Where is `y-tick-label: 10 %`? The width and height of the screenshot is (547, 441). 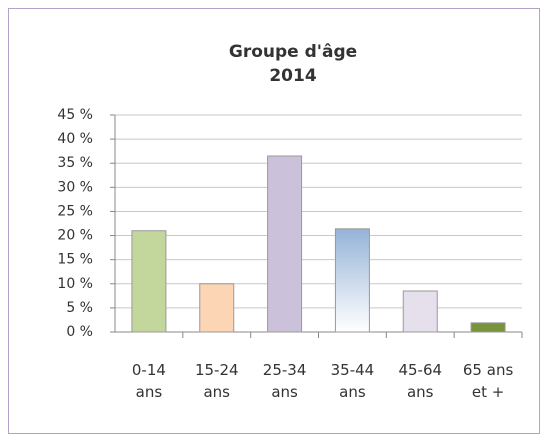
y-tick-label: 10 % is located at coordinates (75, 284).